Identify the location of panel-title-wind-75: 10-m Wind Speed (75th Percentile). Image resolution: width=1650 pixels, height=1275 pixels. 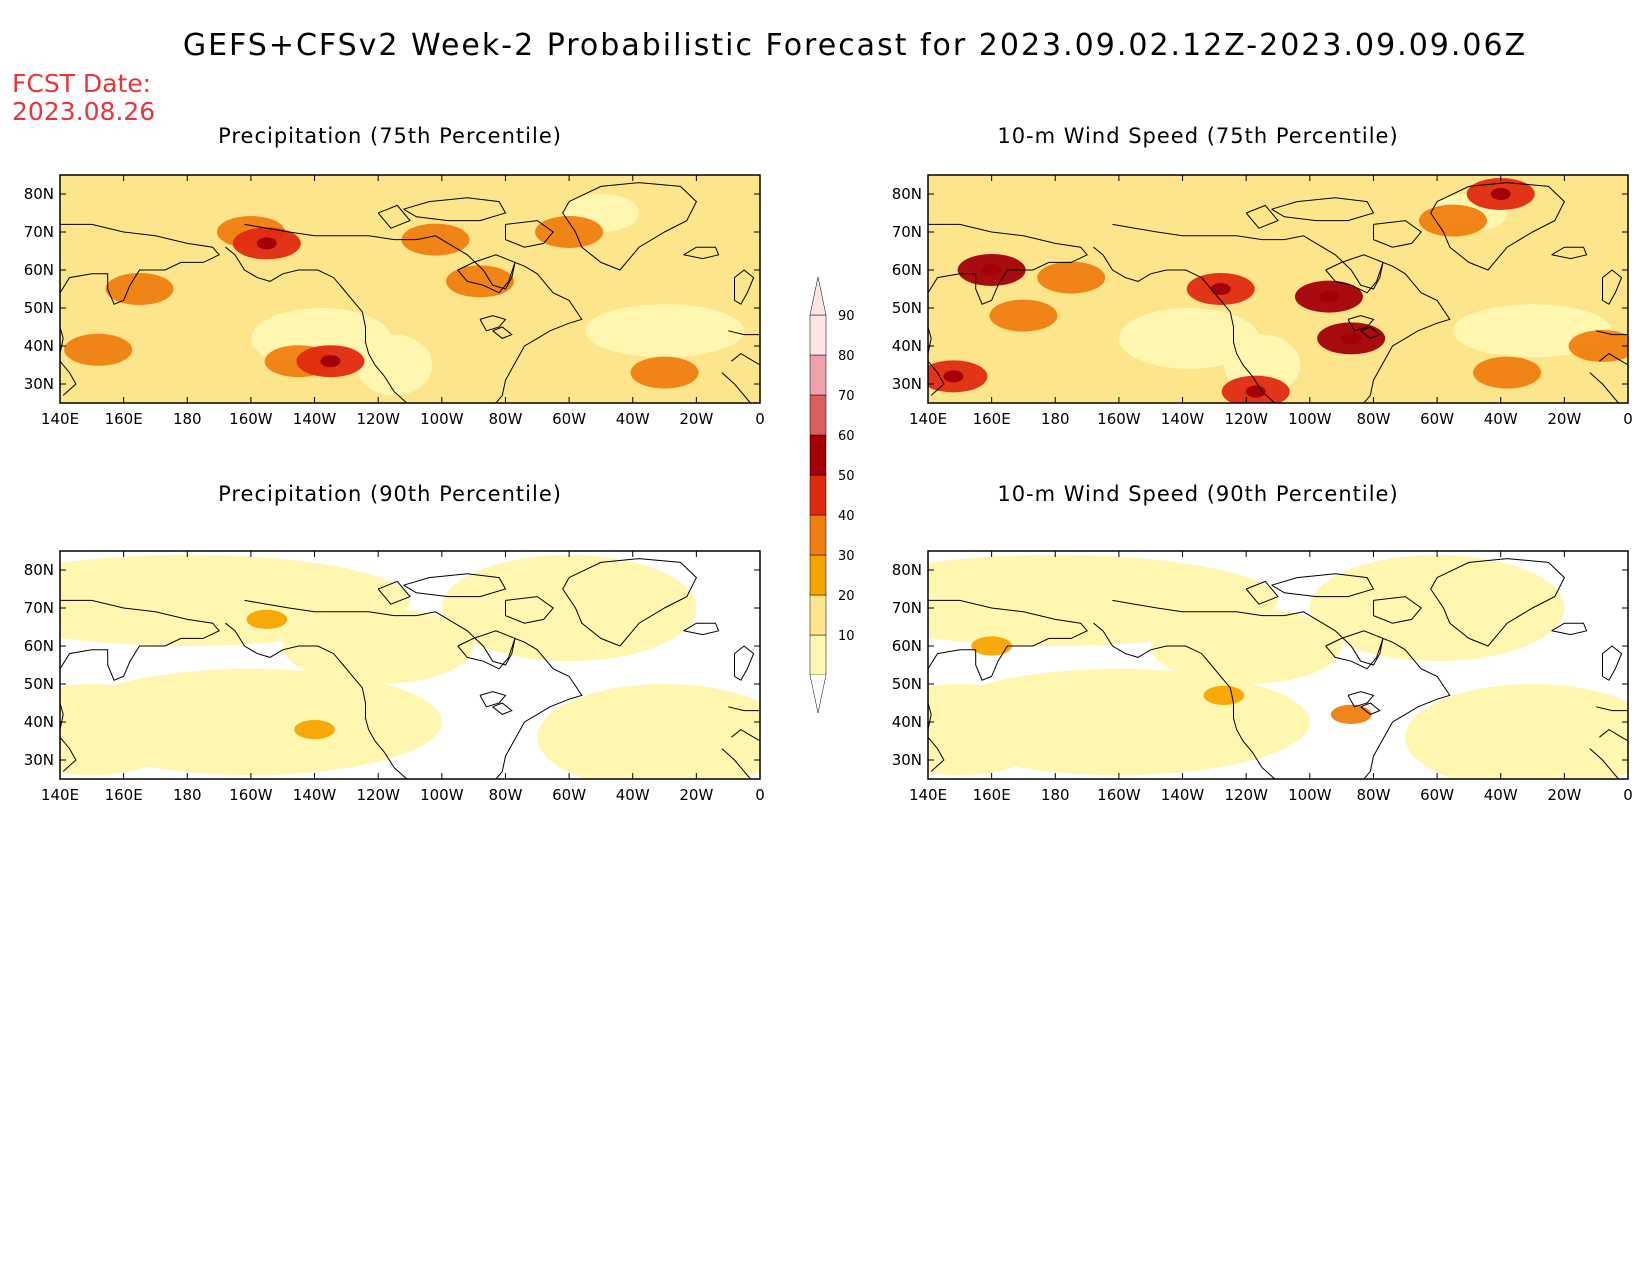
(1198, 136).